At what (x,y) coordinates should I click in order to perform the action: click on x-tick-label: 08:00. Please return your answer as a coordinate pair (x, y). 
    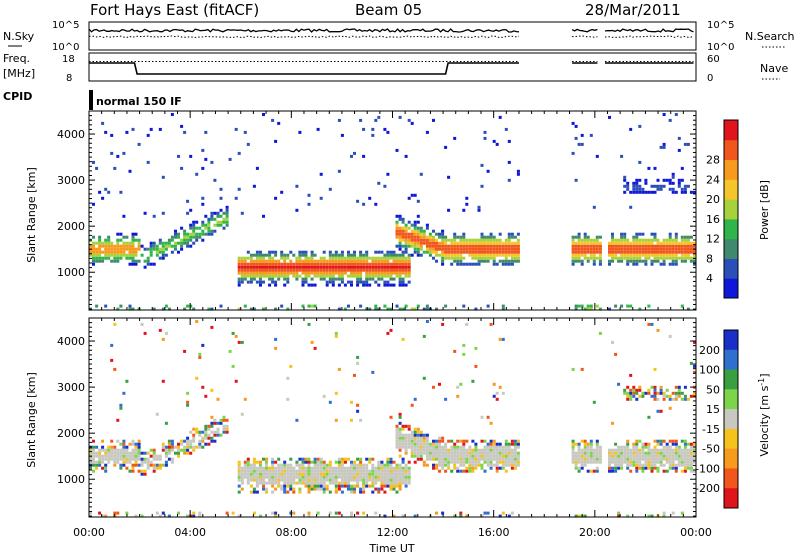
    Looking at the image, I should click on (291, 532).